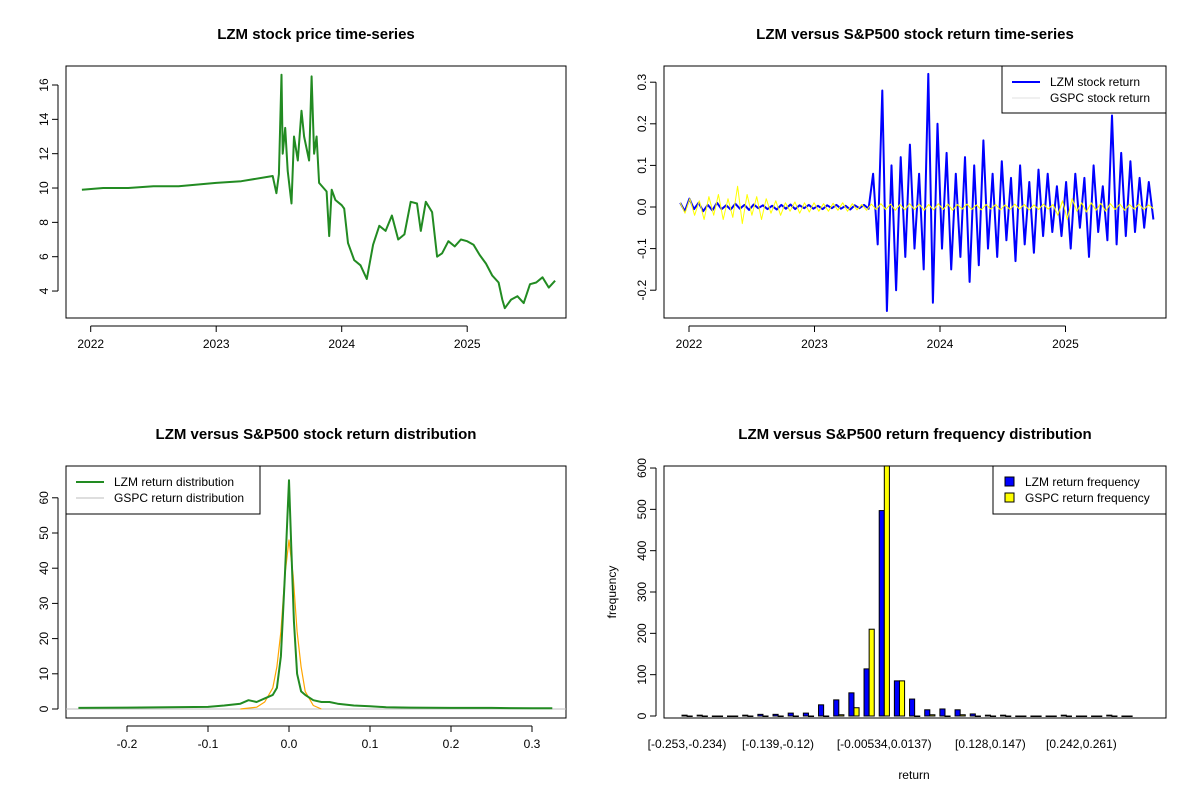 The height and width of the screenshot is (800, 1200). Describe the element at coordinates (1009, 481) in the screenshot. I see `legend-swatch` at that location.